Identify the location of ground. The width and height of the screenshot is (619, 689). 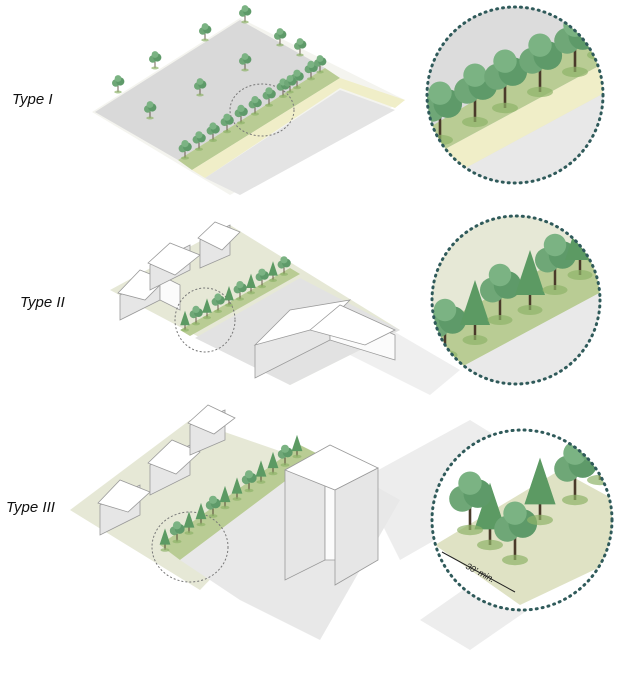
(195, 505).